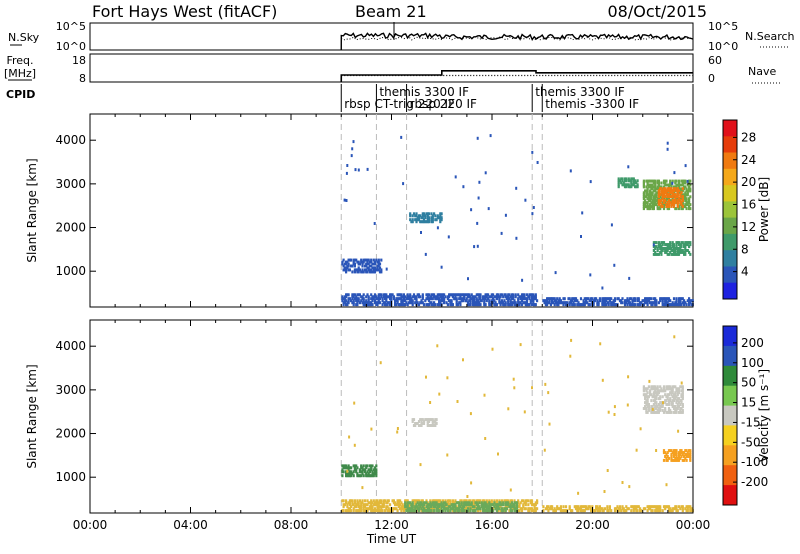  I want to click on velocity-colorbar-label: Velocity [m s⁻¹], so click(764, 415).